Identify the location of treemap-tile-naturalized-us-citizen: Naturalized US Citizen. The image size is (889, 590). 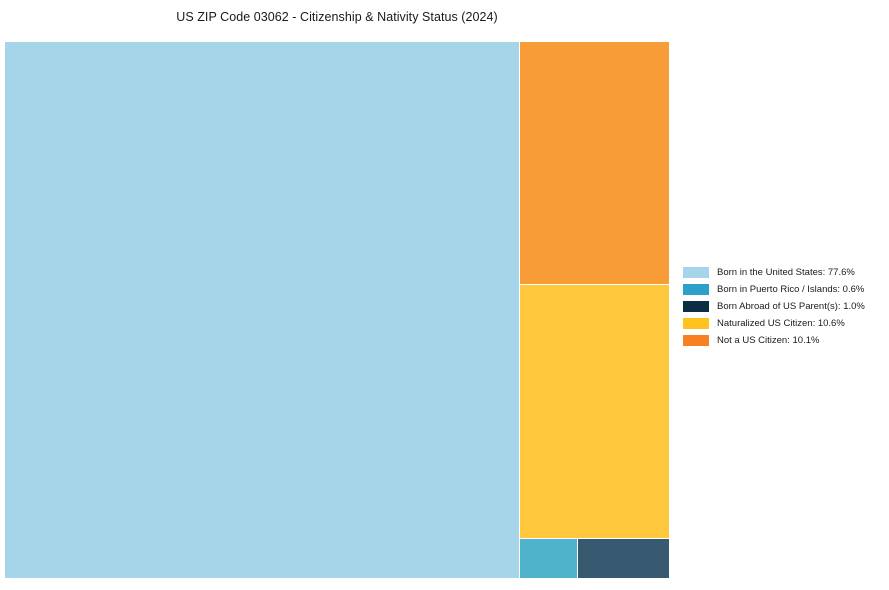
(594, 411).